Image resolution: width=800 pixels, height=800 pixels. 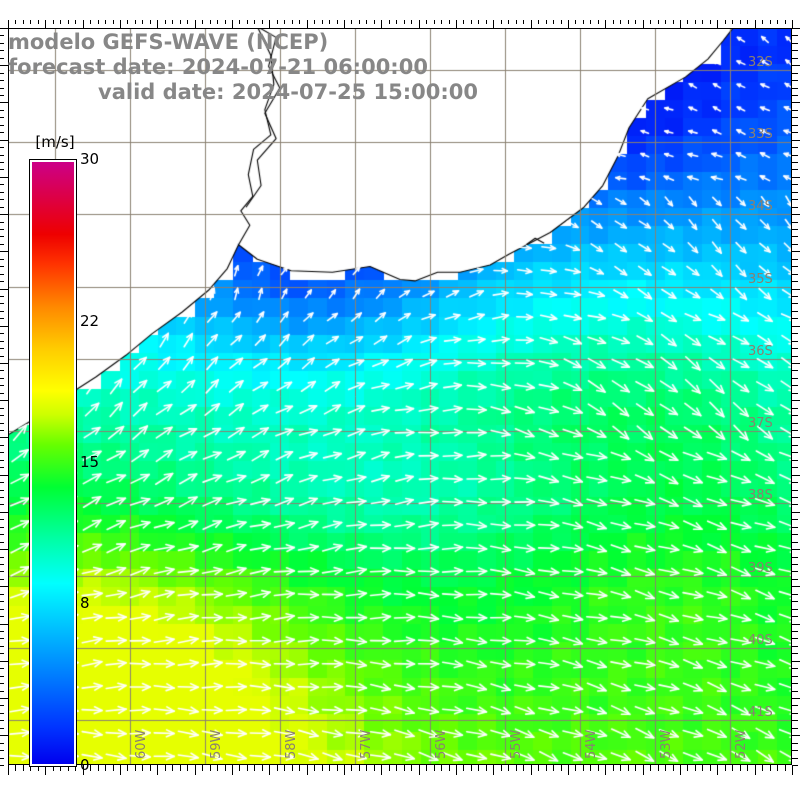 What do you see at coordinates (592, 744) in the screenshot?
I see `lon-label-54w: 54W` at bounding box center [592, 744].